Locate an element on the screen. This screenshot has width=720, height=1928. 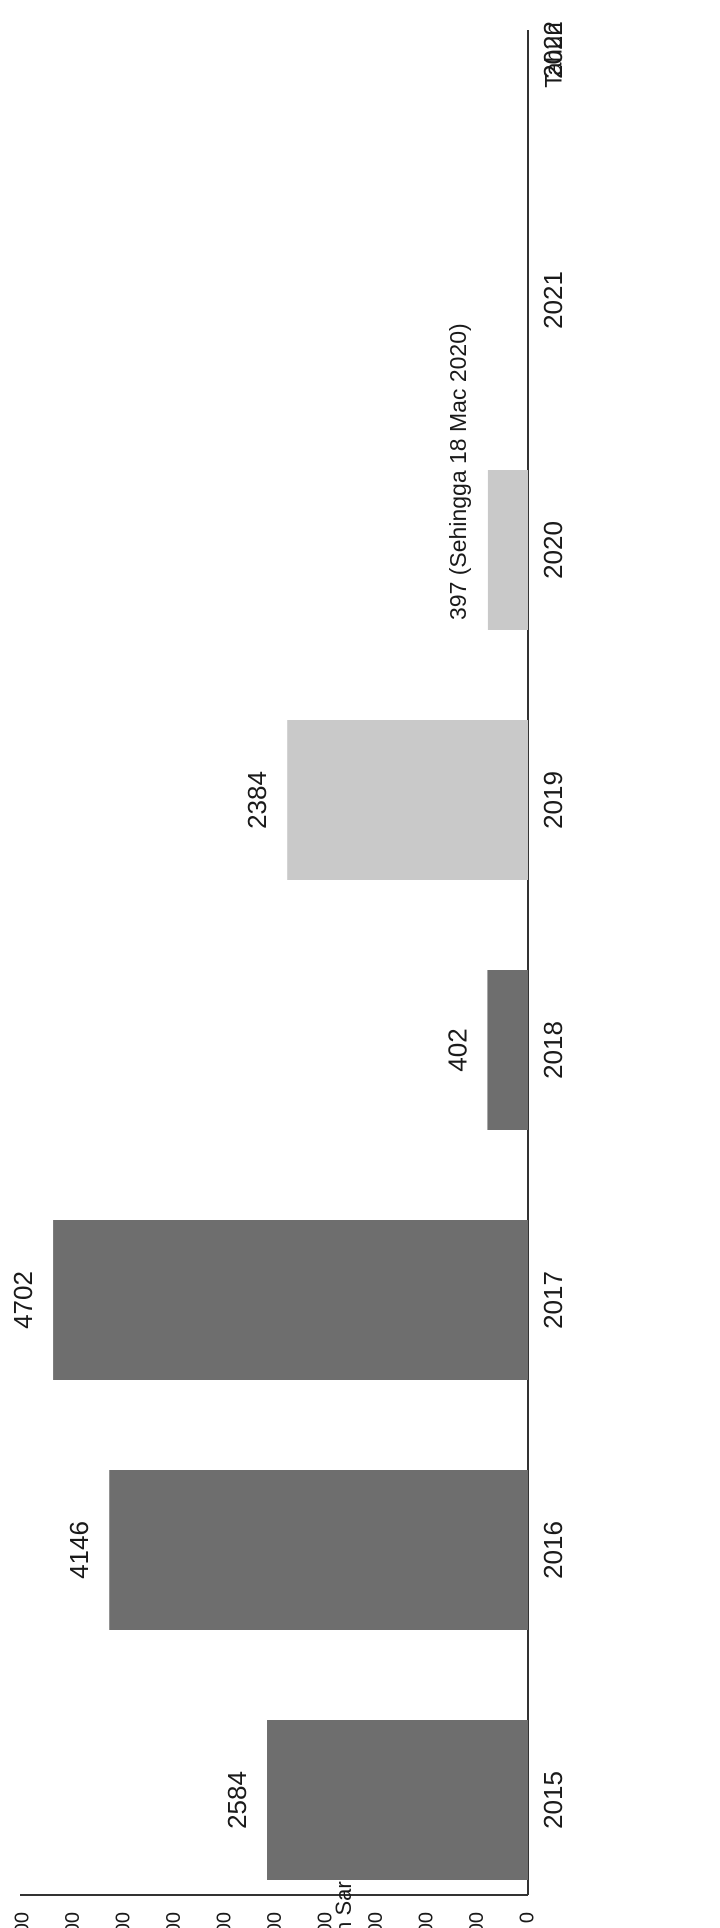
value-tick-label: 500 is located at coordinates (477, 1920).